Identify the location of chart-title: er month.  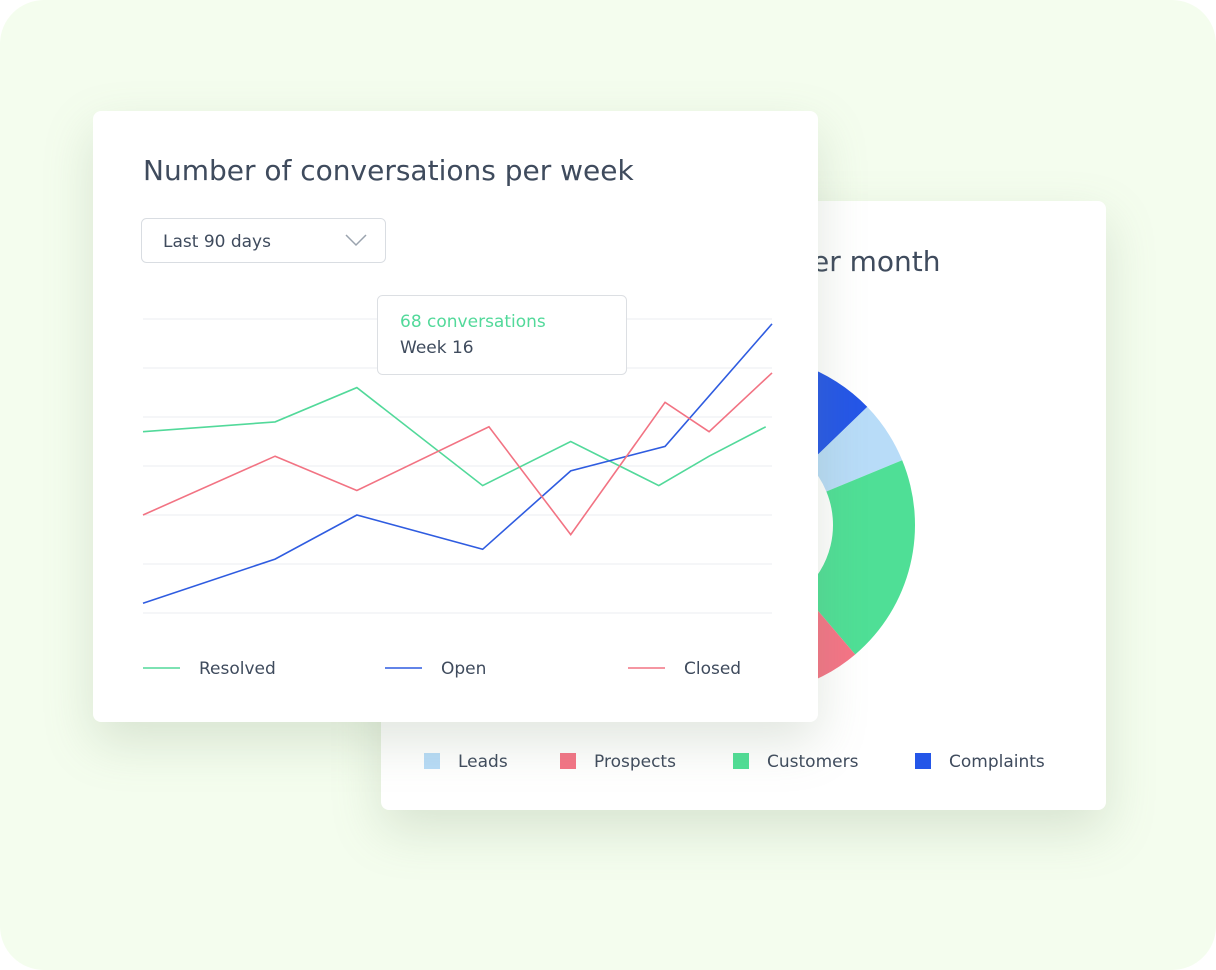
(876, 261).